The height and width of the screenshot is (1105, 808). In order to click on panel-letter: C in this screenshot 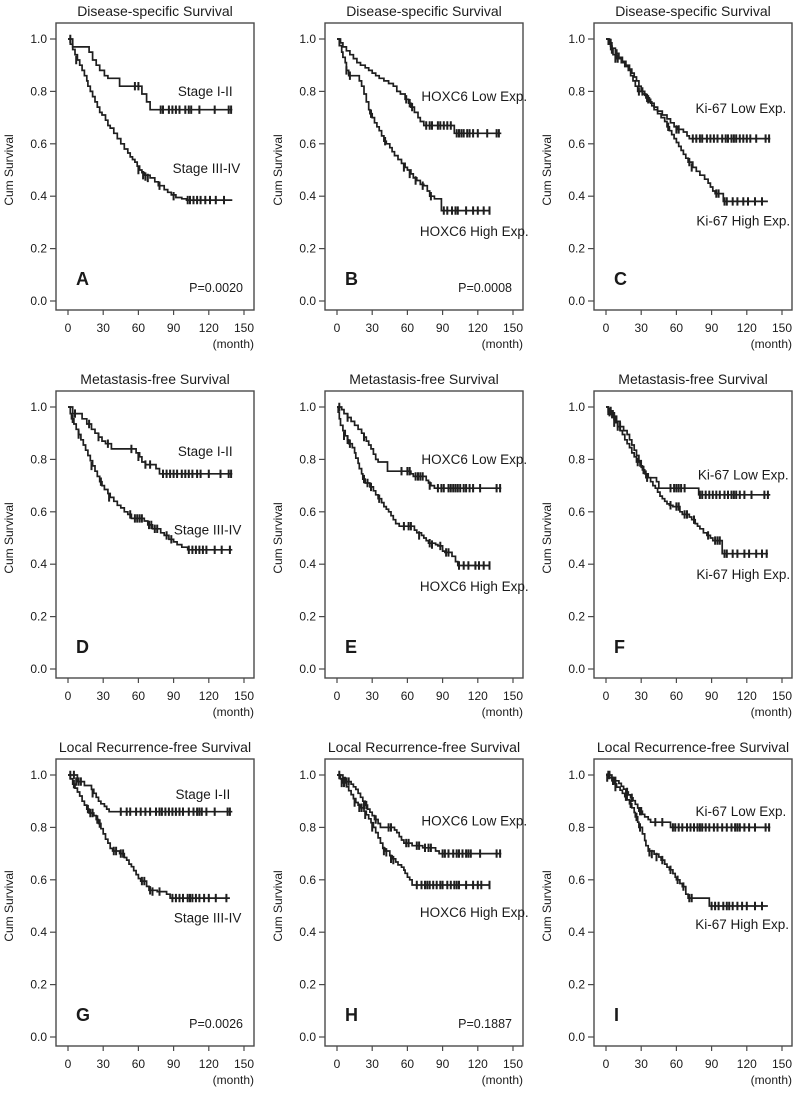, I will do `click(620, 279)`.